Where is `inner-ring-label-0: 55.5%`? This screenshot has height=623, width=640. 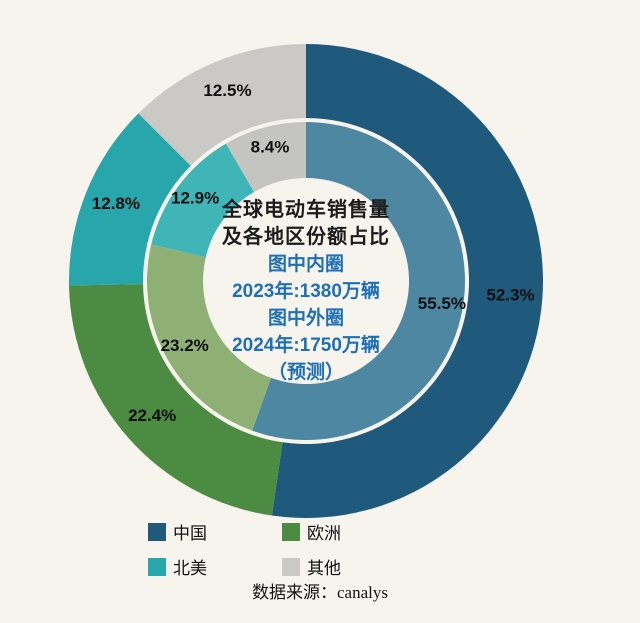 inner-ring-label-0: 55.5% is located at coordinates (442, 303).